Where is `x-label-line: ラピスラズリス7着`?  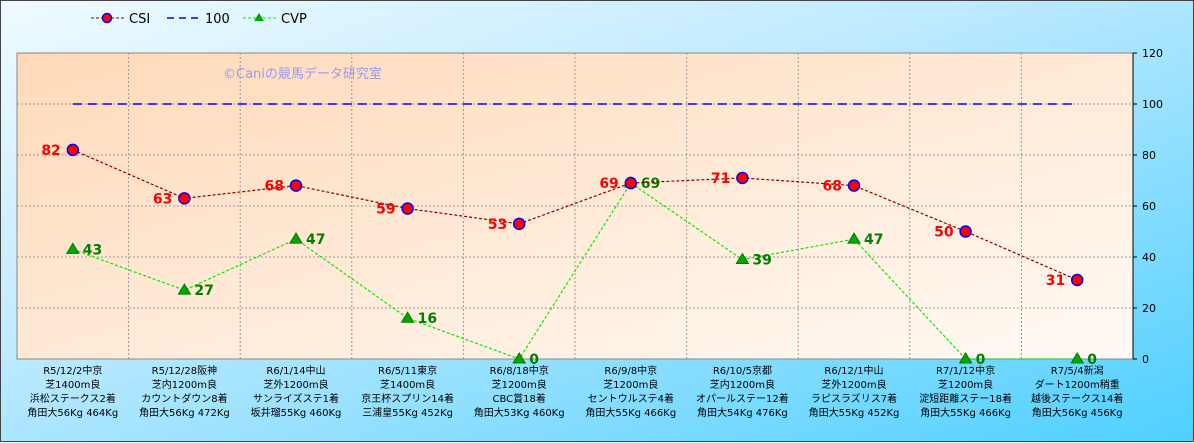
x-label-line: ラピスラズリス7着 is located at coordinates (854, 399).